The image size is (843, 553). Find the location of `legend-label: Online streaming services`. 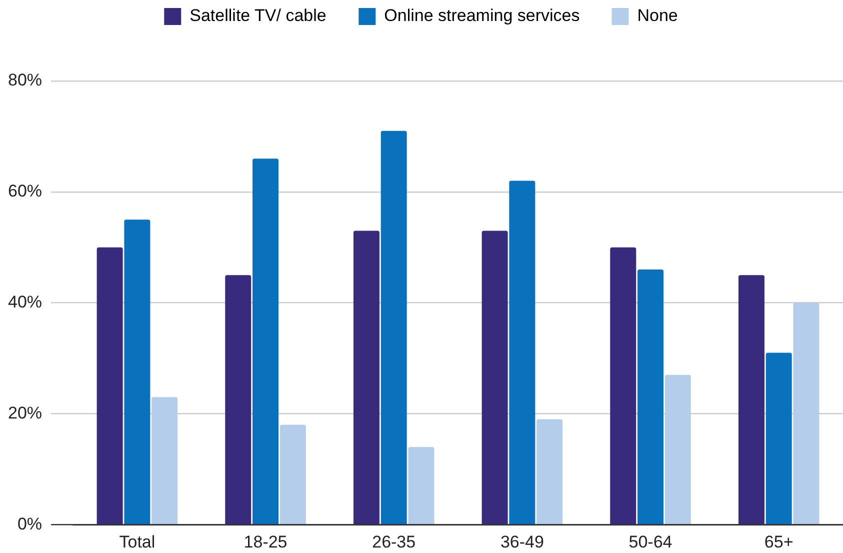

legend-label: Online streaming services is located at coordinates (482, 16).